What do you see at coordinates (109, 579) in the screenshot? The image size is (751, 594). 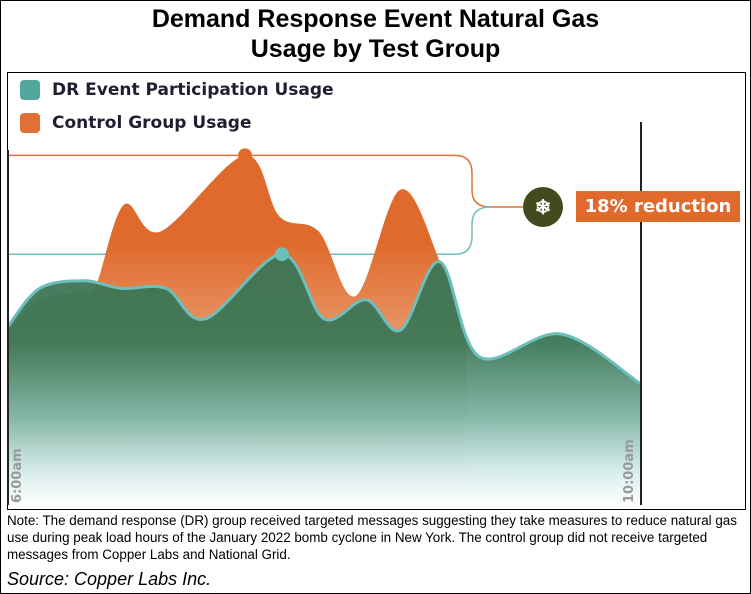 I see `source-text: Source: Copper Labs Inc.` at bounding box center [109, 579].